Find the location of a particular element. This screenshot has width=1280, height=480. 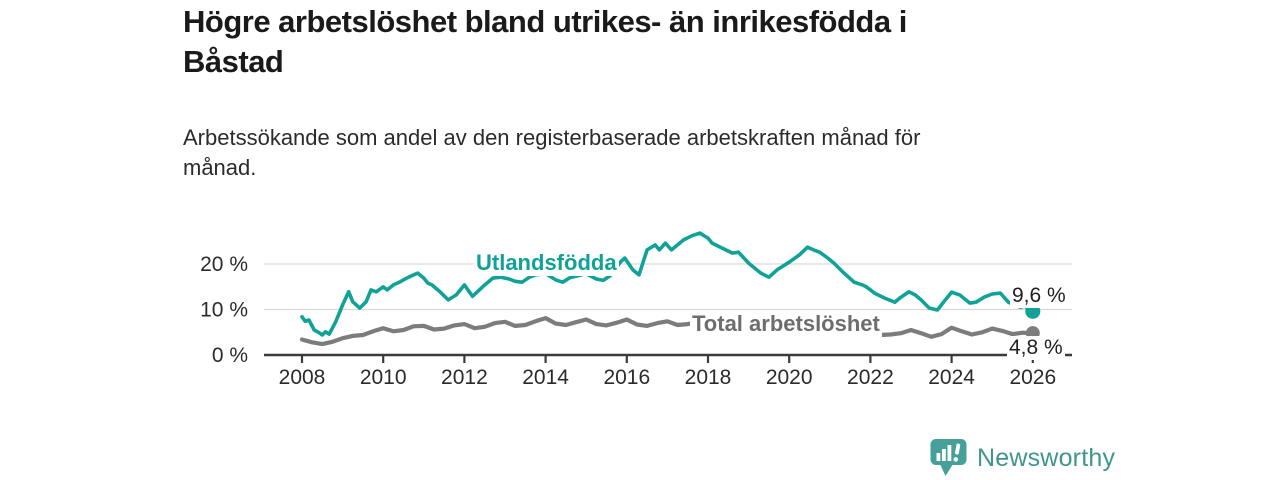

y-tick-label-10: 10 % is located at coordinates (224, 310).